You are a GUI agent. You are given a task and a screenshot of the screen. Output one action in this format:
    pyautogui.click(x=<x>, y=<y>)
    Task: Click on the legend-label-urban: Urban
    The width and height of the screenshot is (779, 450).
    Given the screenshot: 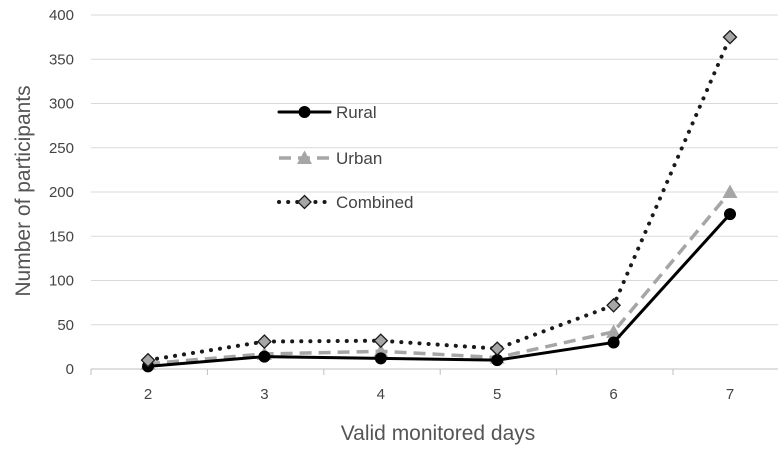 What is the action you would take?
    pyautogui.click(x=359, y=158)
    